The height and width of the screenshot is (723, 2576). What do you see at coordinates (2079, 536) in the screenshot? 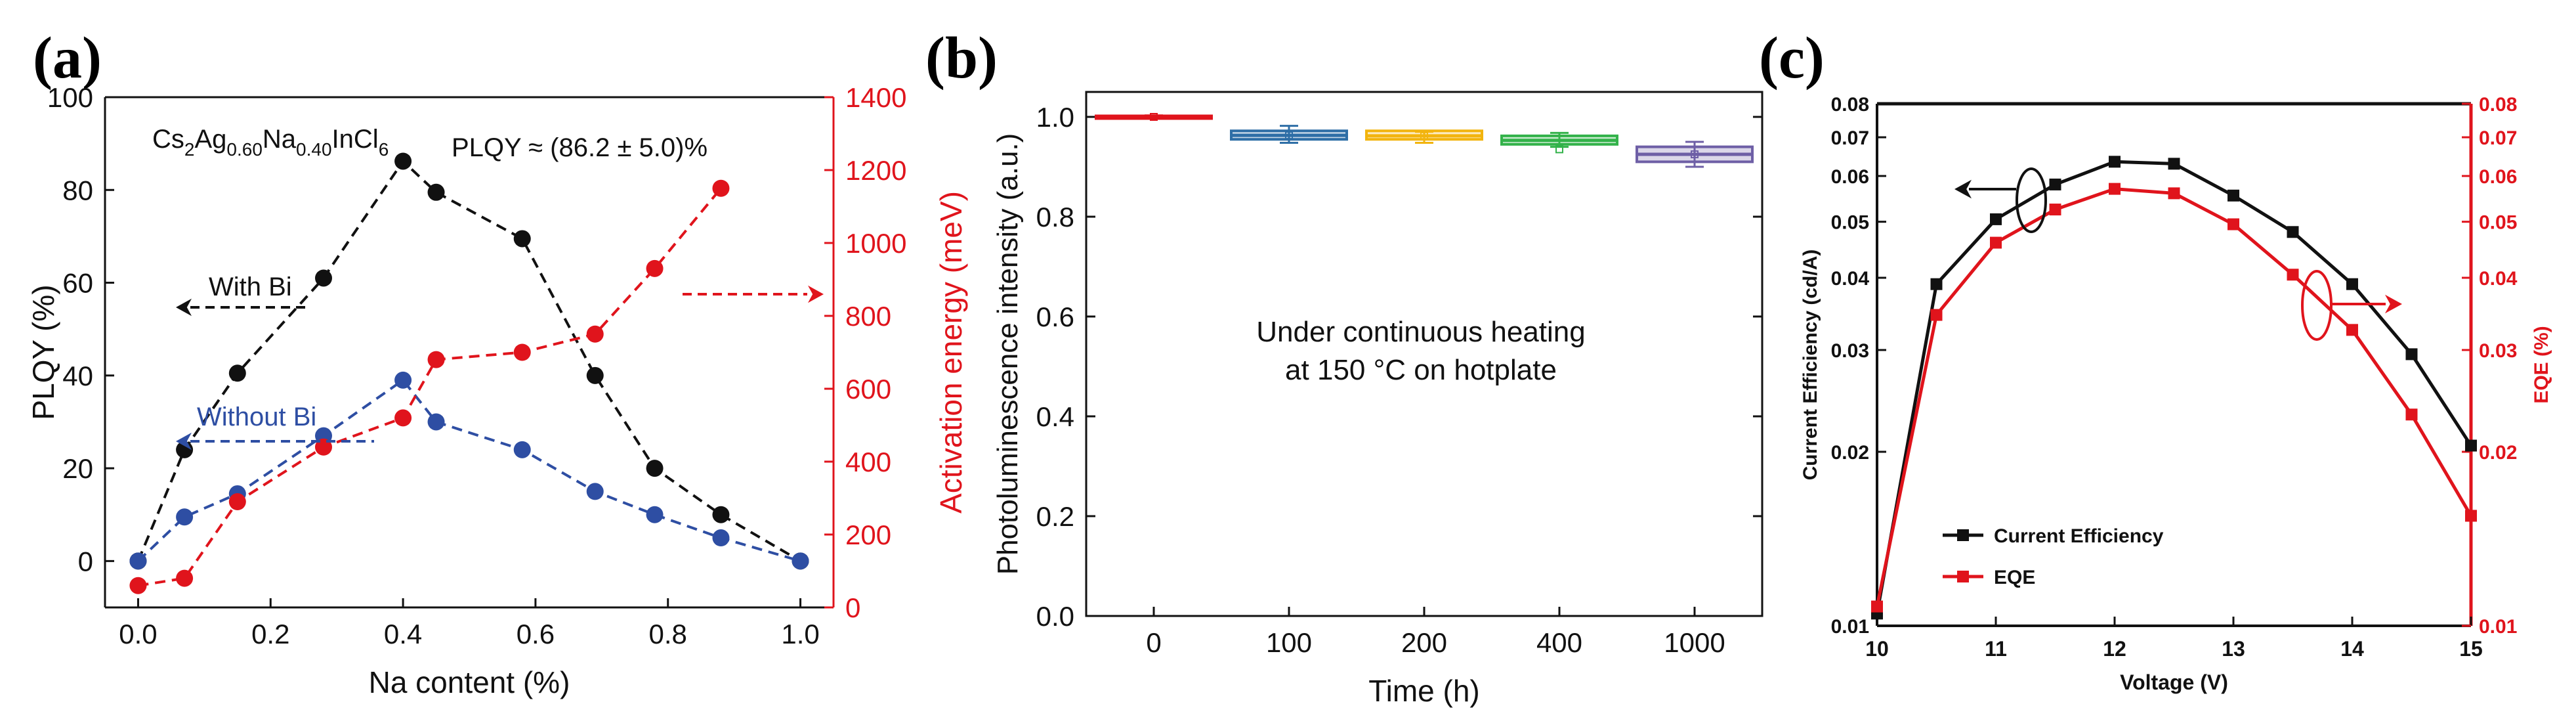
I see `panel-c-legend-label-0: Current Efficiency` at bounding box center [2079, 536].